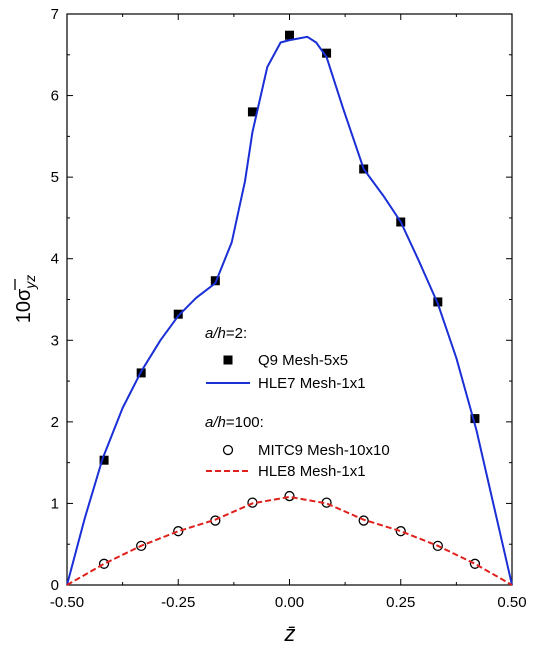 The image size is (537, 651). I want to click on y-tick-label: 4, so click(55, 259).